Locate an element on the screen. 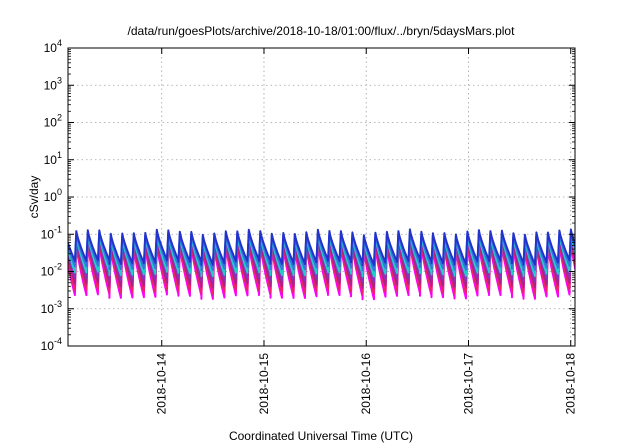 Image resolution: width=640 pixels, height=448 pixels. y-tick-label: 10⁻³ is located at coordinates (51, 307).